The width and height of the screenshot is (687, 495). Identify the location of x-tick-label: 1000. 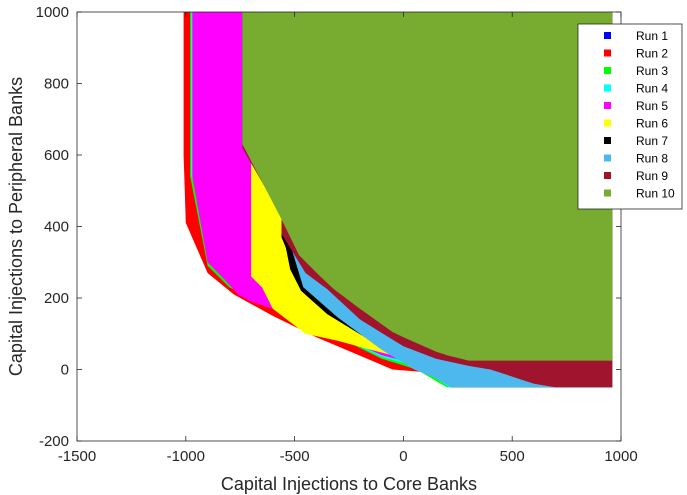
(620, 456).